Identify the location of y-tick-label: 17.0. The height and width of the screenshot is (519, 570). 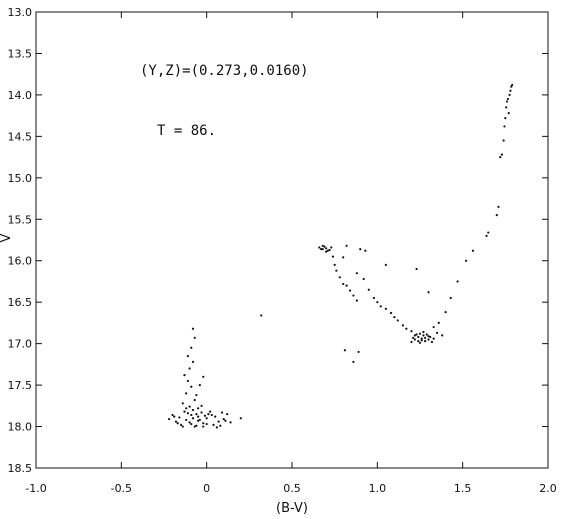
(20, 344).